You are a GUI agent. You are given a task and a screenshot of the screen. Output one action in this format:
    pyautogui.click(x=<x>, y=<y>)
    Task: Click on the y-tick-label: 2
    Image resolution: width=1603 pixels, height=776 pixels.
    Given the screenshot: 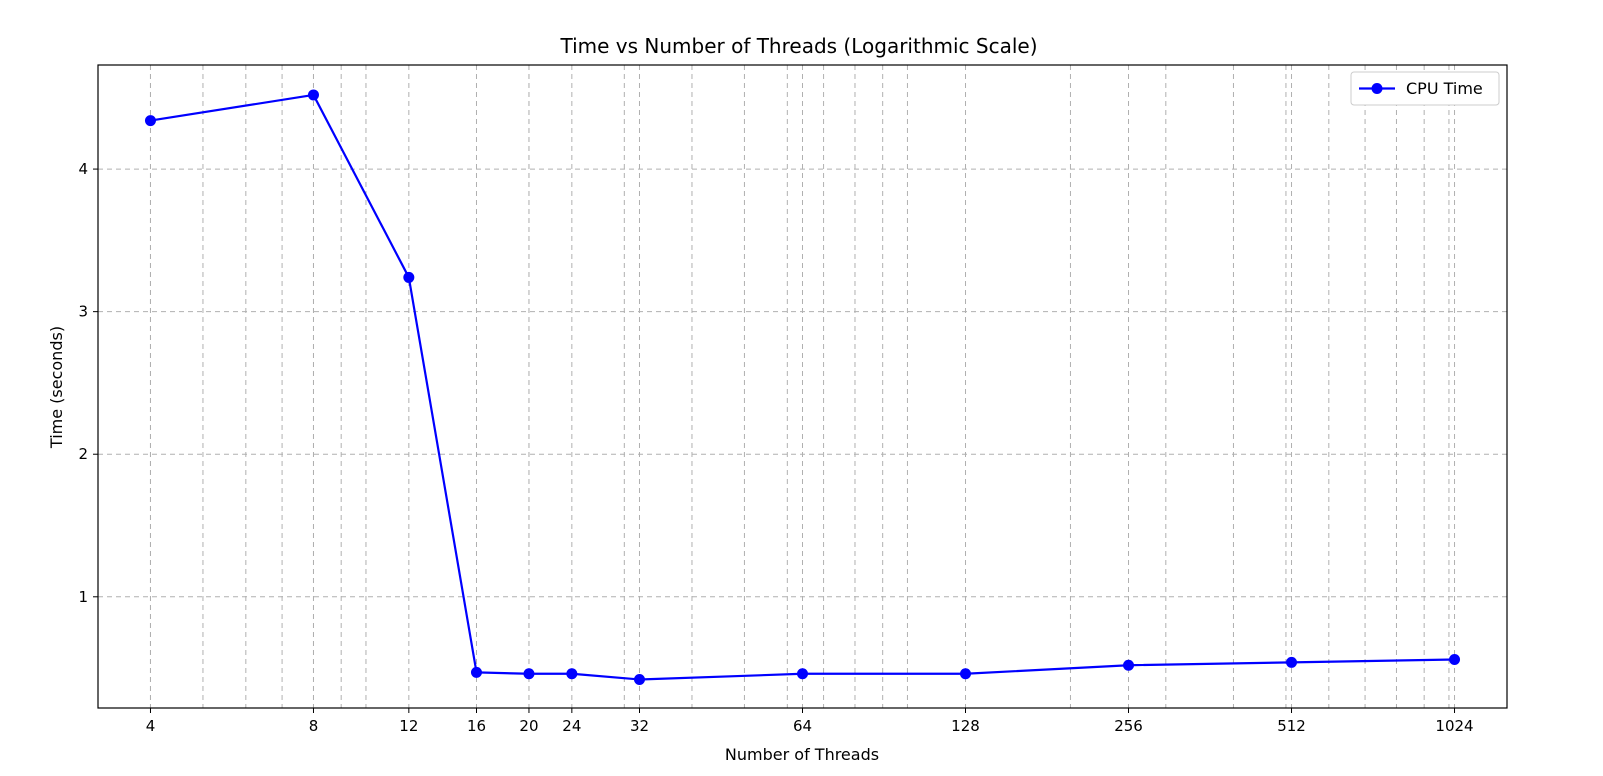 What is the action you would take?
    pyautogui.click(x=83, y=454)
    